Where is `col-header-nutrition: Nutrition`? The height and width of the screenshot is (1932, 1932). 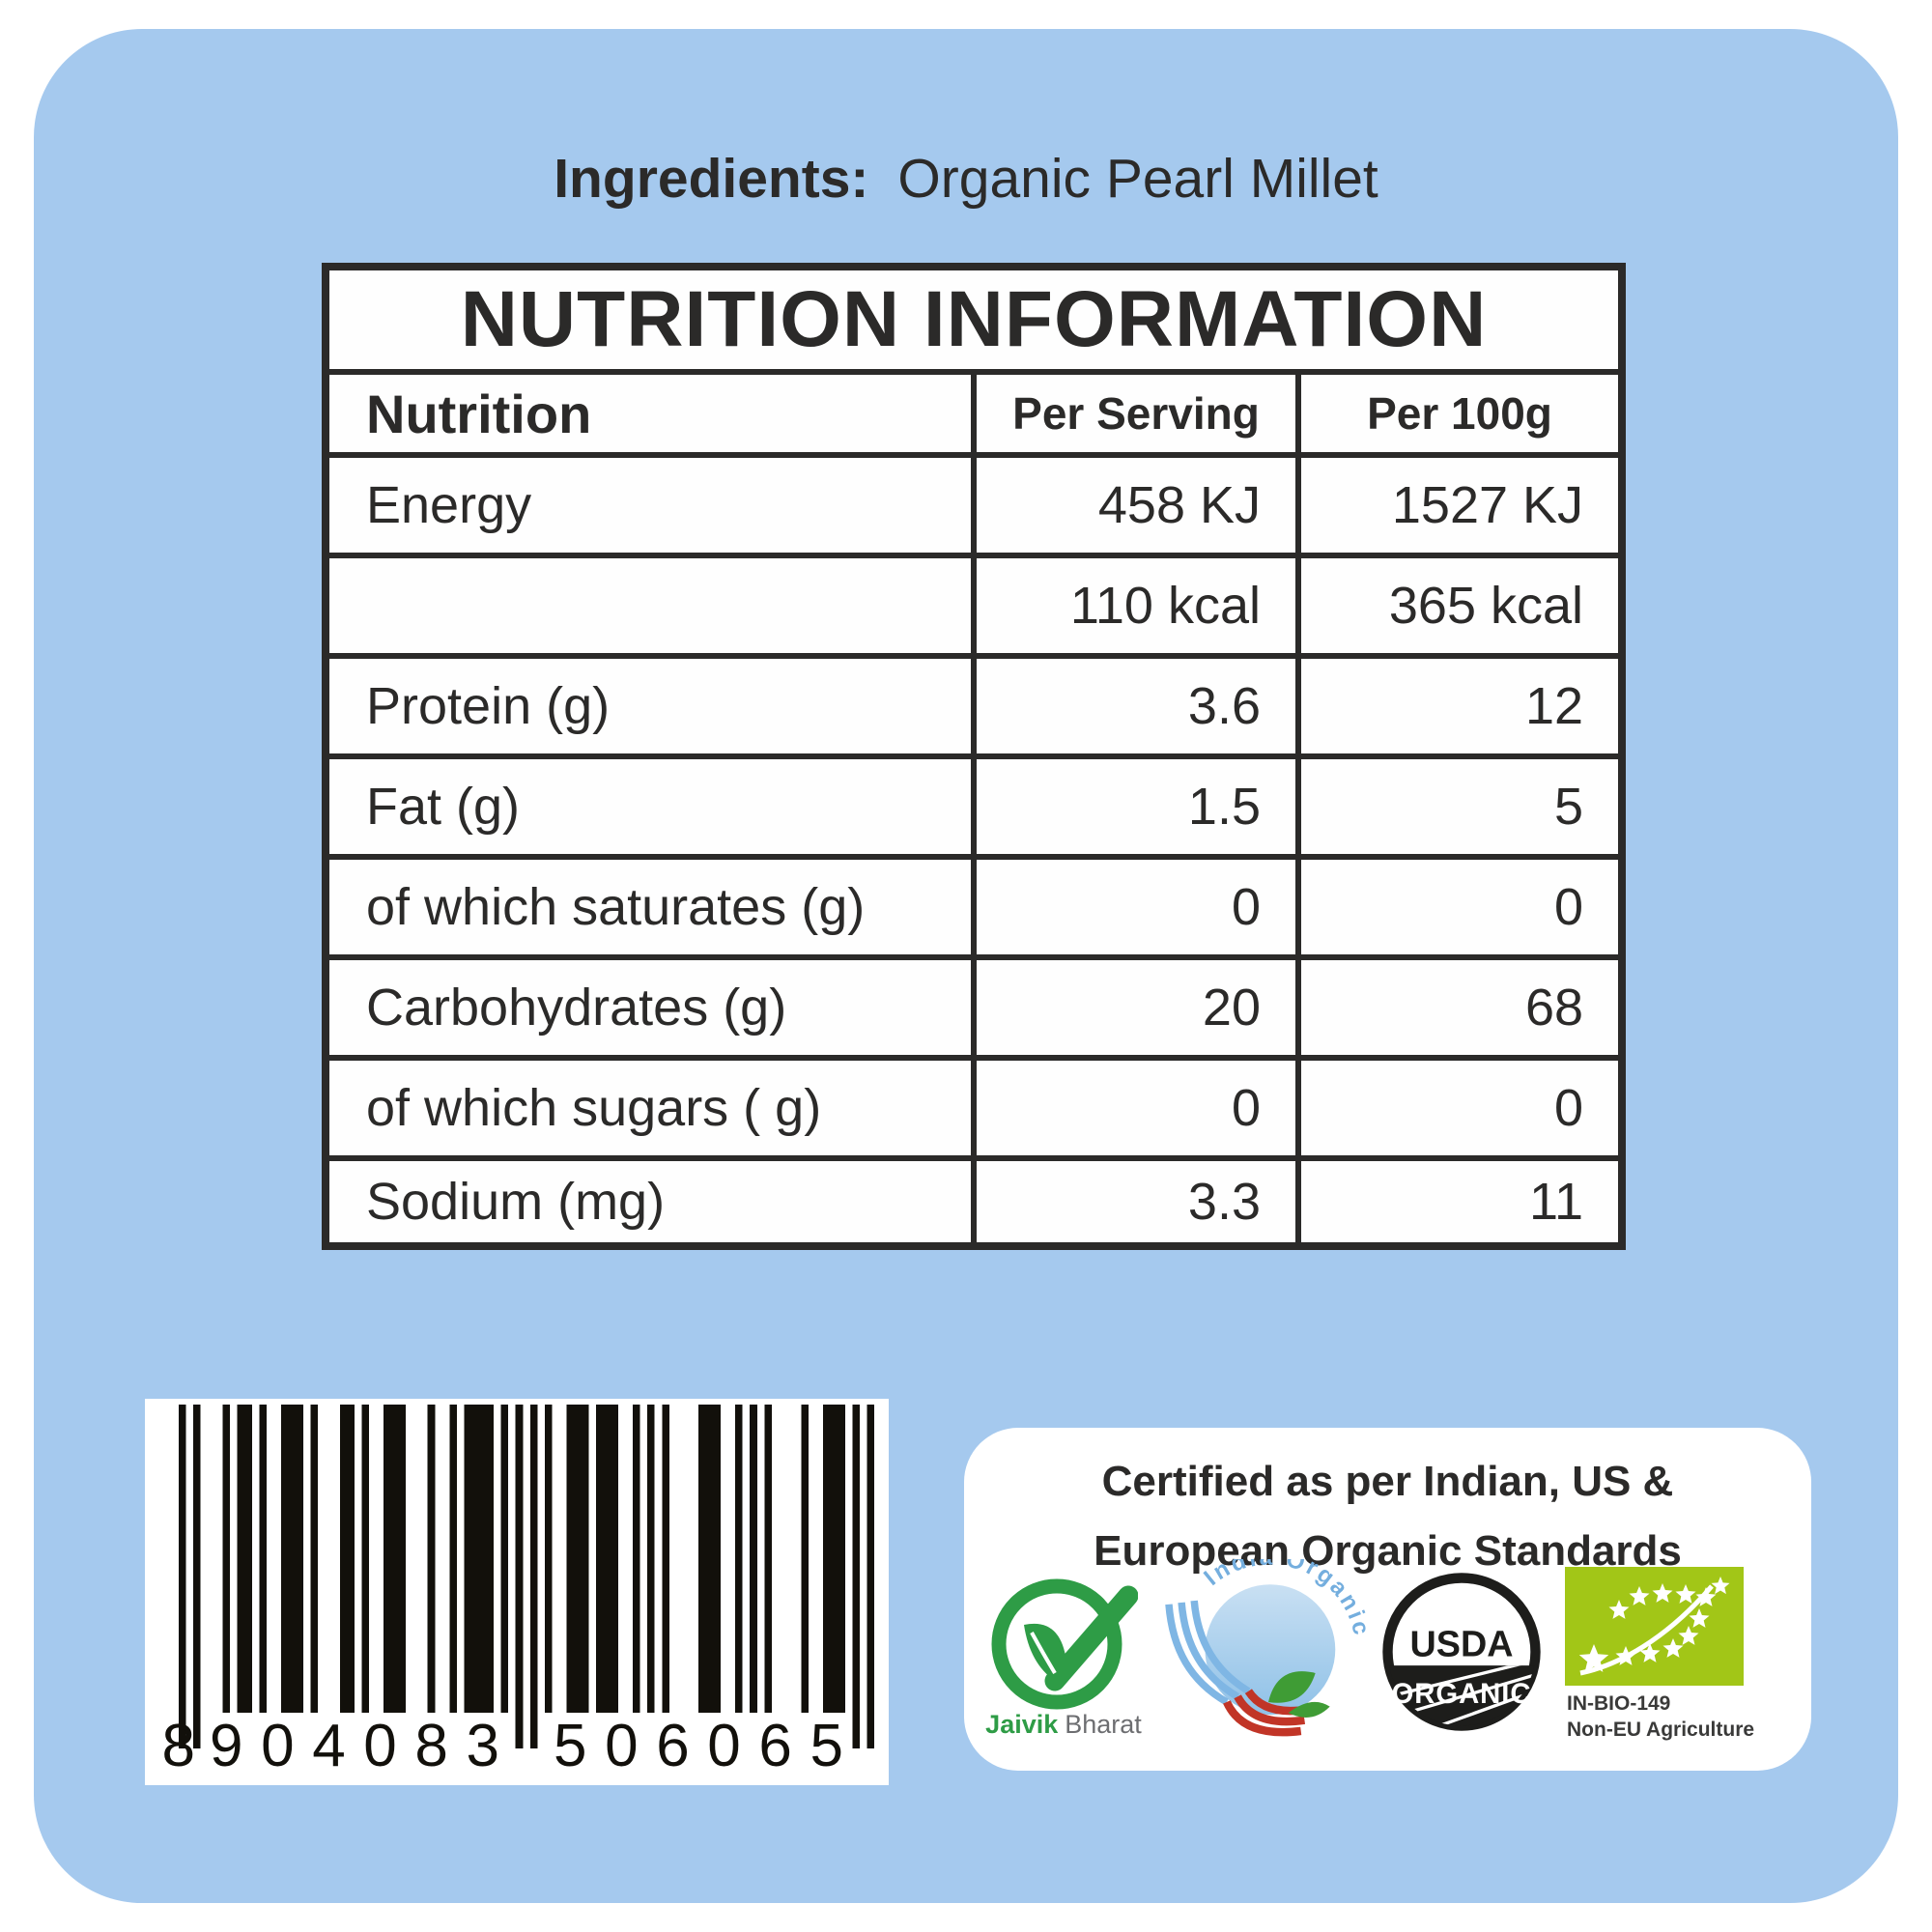 col-header-nutrition: Nutrition is located at coordinates (650, 413).